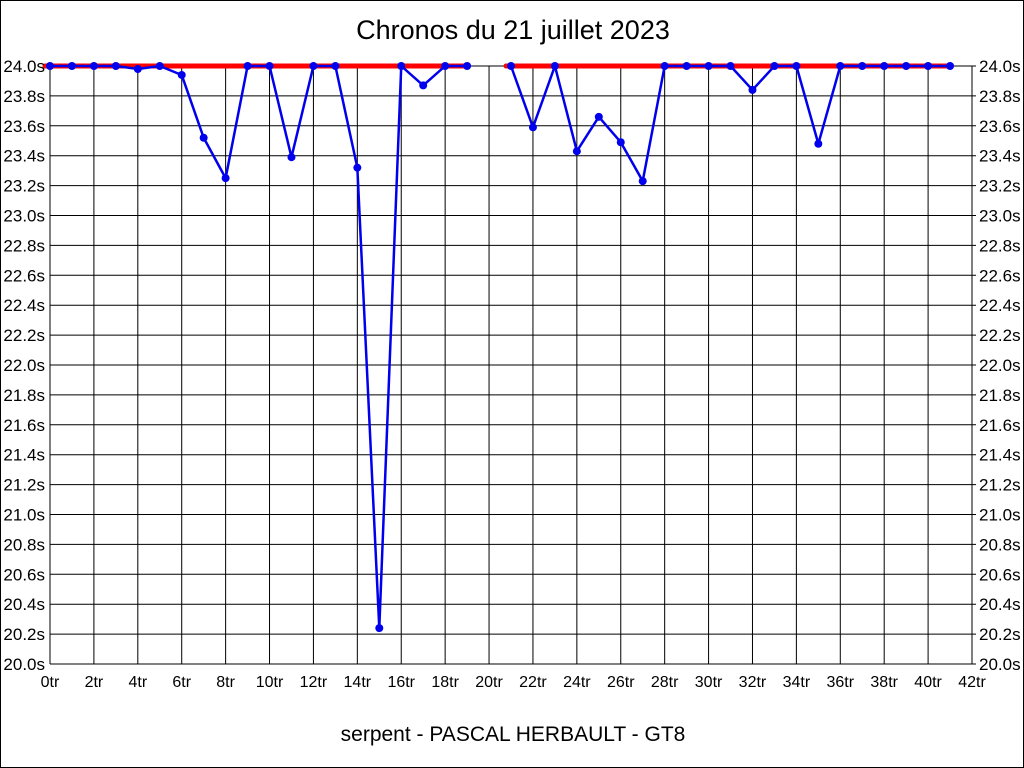 The image size is (1024, 768). Describe the element at coordinates (358, 682) in the screenshot. I see `x-axis-label: 14tr` at that location.